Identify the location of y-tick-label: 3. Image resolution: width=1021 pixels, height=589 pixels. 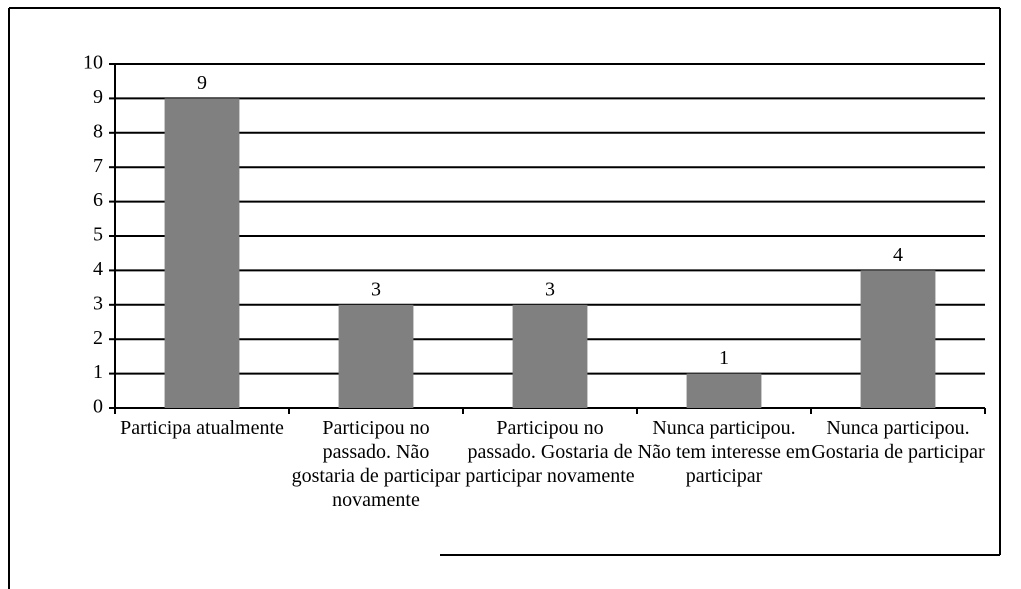
(98, 303).